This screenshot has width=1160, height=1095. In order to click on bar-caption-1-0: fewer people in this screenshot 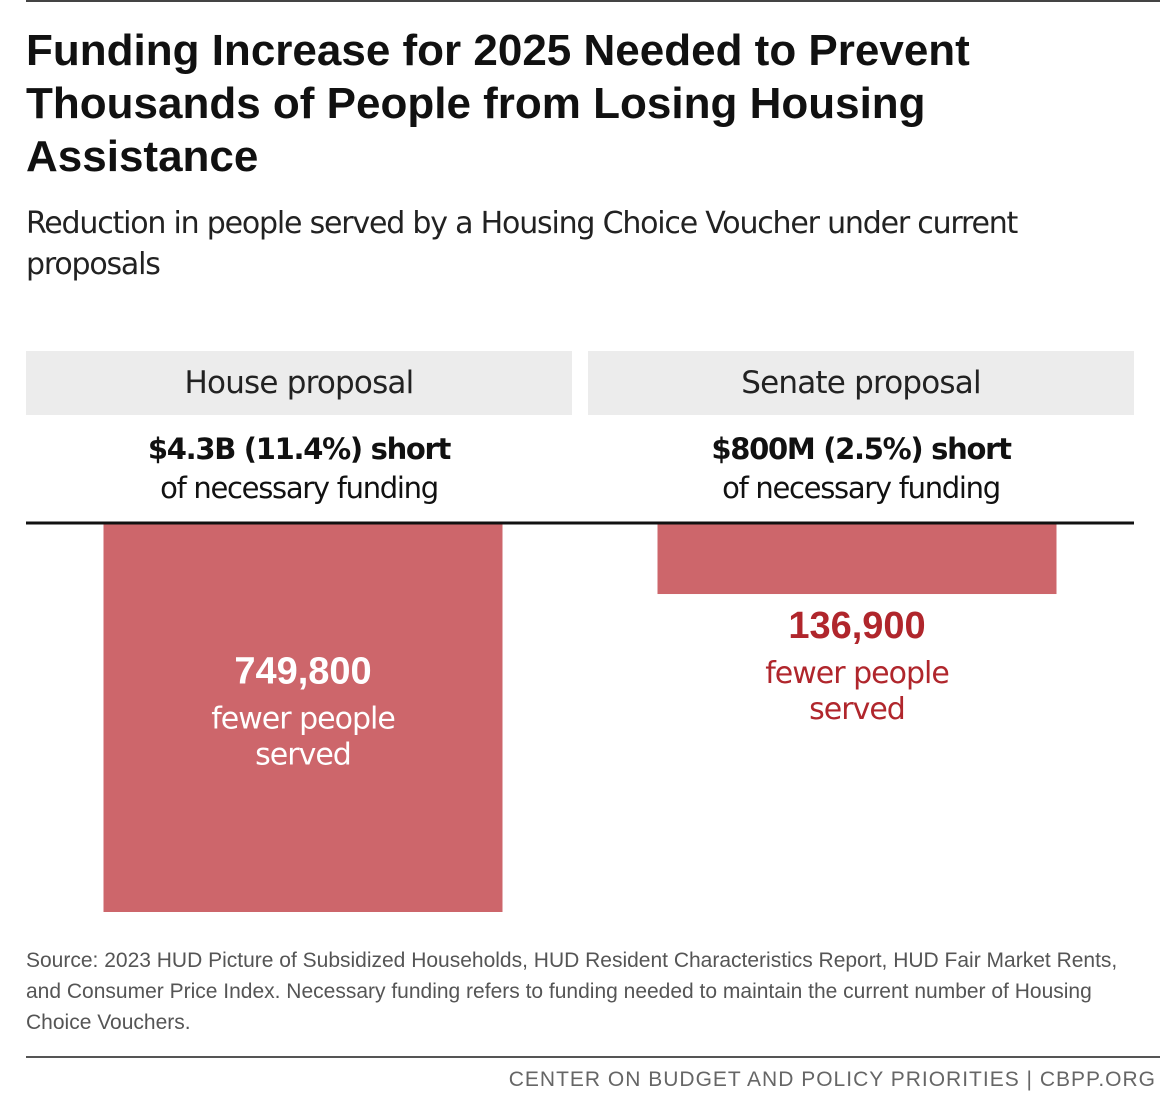, I will do `click(857, 673)`.